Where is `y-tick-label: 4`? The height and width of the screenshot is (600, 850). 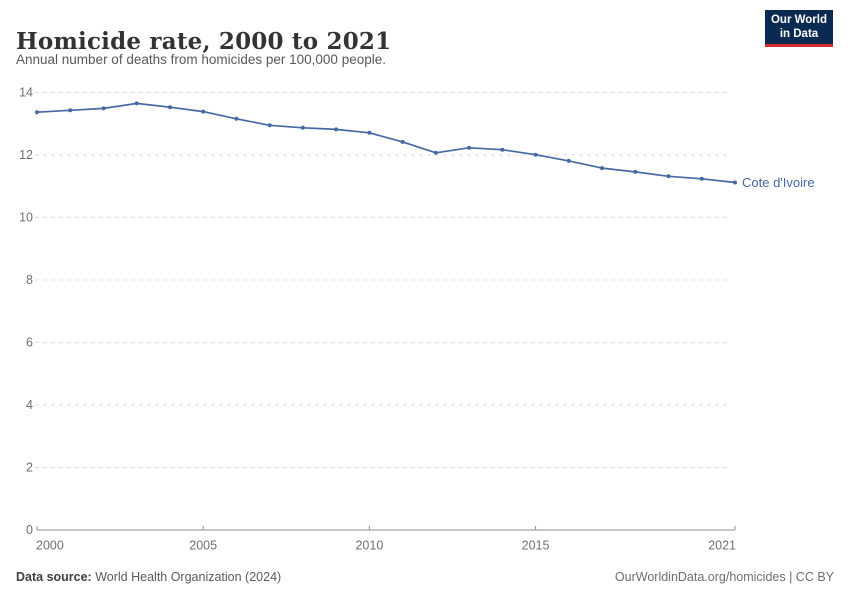 y-tick-label: 4 is located at coordinates (29, 405).